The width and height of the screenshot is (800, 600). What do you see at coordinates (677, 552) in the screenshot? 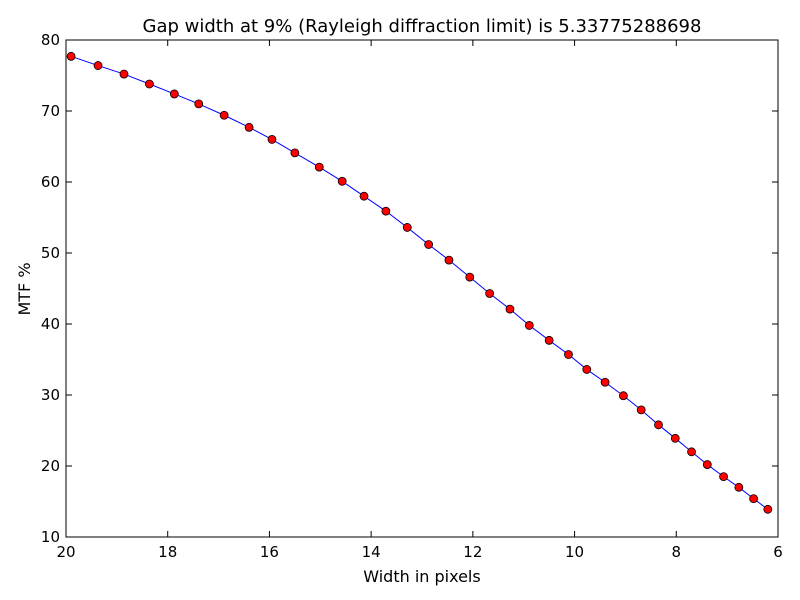
I see `x-tick-label: 8` at bounding box center [677, 552].